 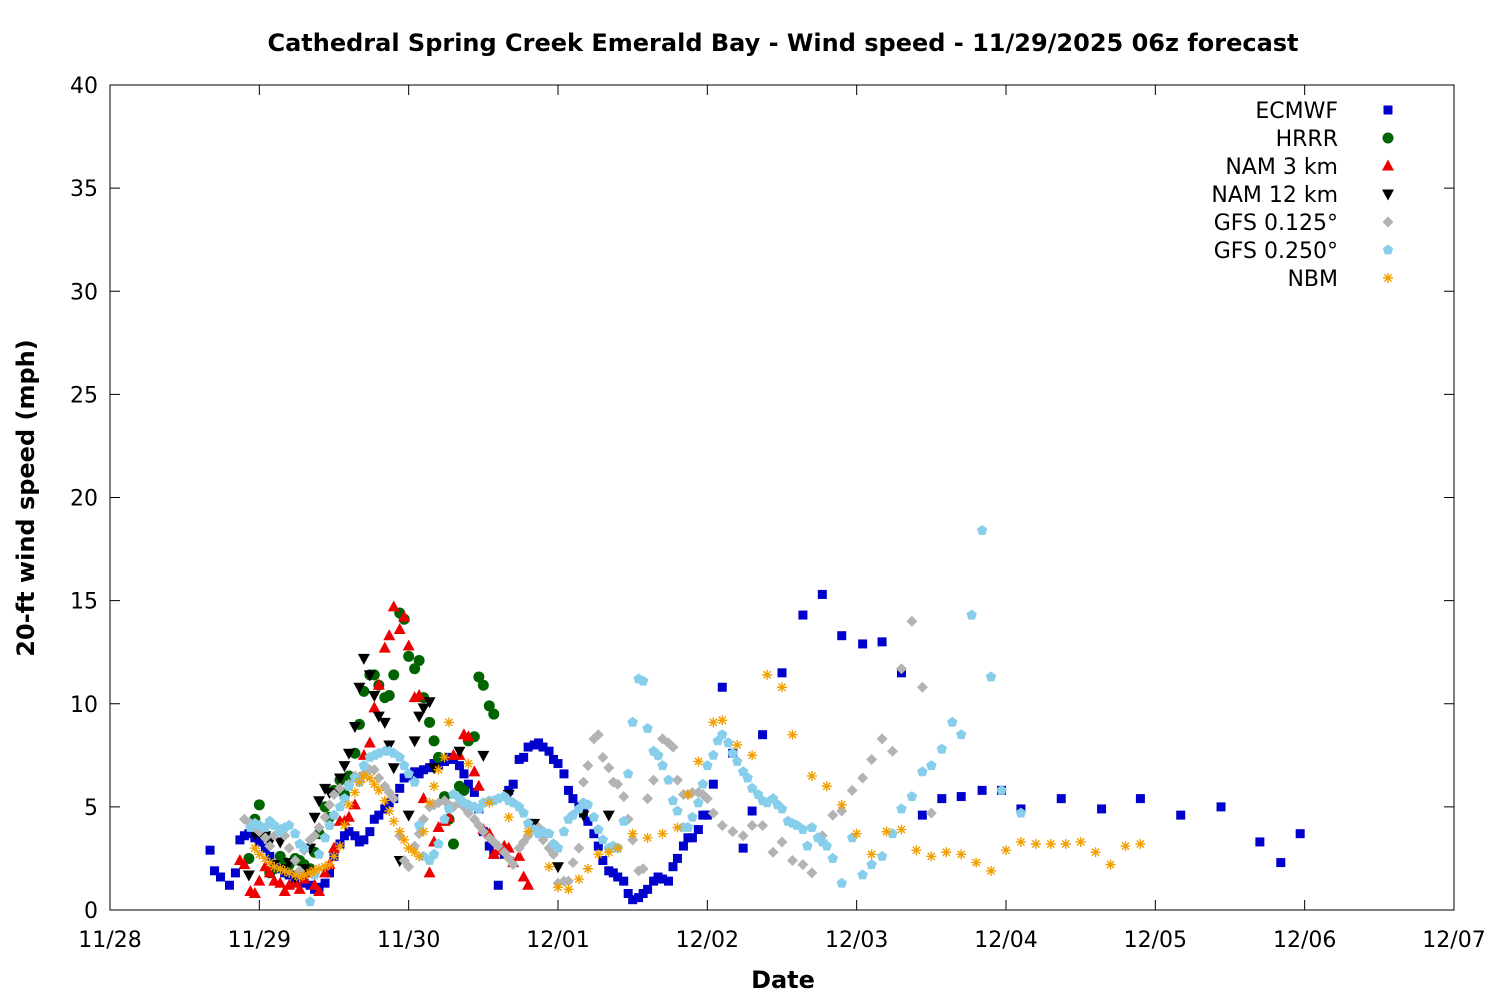 What do you see at coordinates (1453, 940) in the screenshot?
I see `x-tick-label: 12/07` at bounding box center [1453, 940].